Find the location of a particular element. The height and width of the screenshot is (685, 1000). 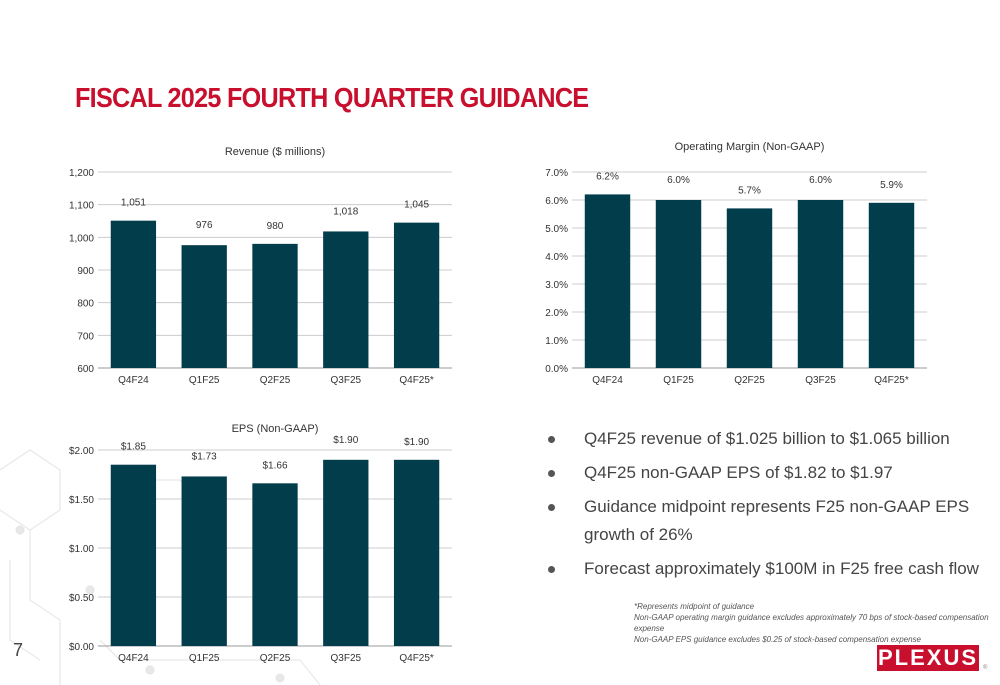

y-tick-label: 900 is located at coordinates (85, 271).